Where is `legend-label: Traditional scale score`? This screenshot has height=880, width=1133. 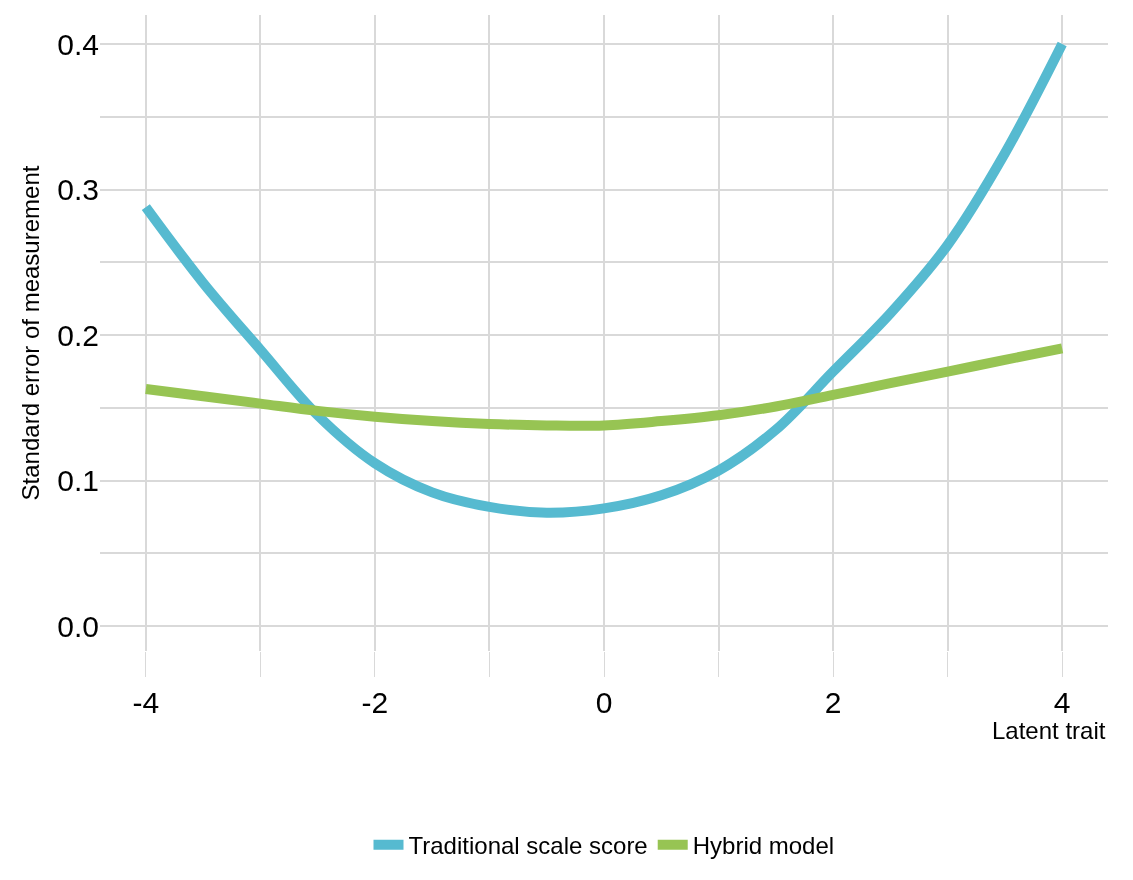 legend-label: Traditional scale score is located at coordinates (528, 846).